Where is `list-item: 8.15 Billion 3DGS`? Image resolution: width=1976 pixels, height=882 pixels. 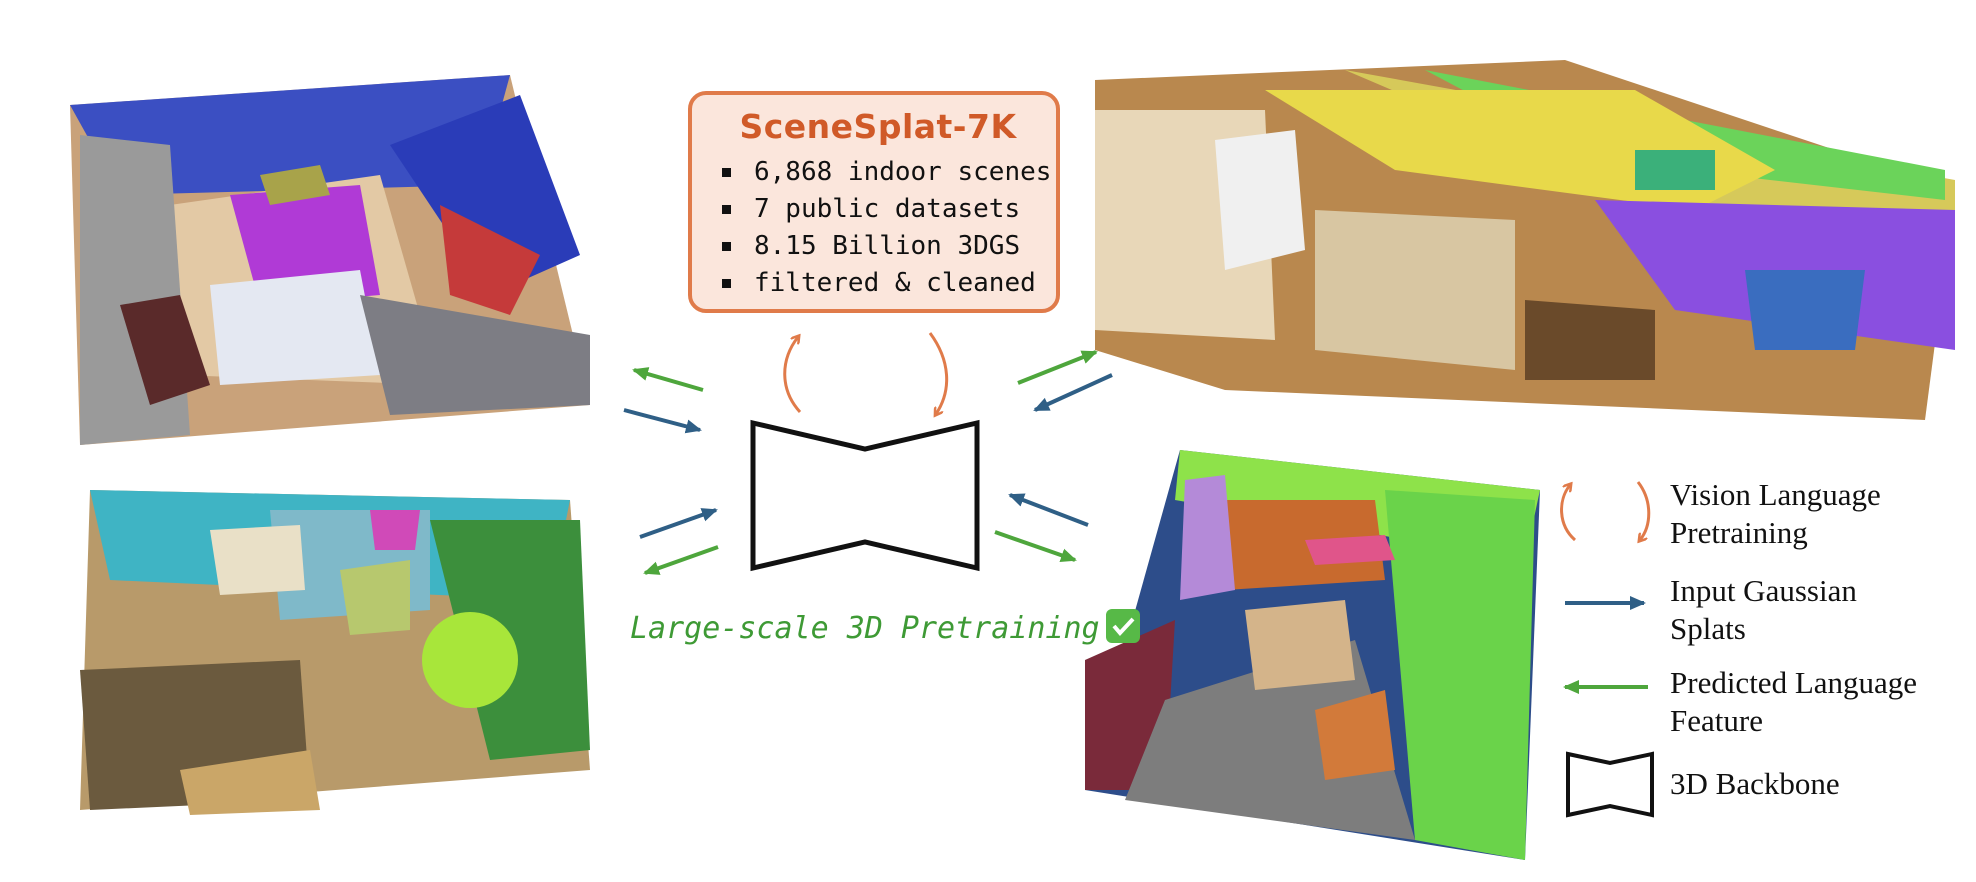 list-item: 8.15 Billion 3DGS is located at coordinates (878, 246).